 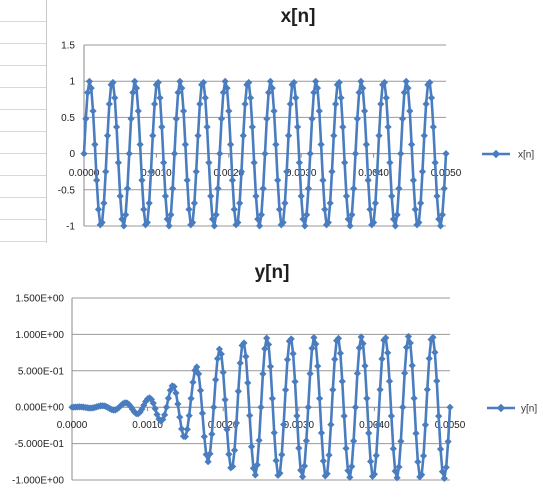 I want to click on x-tick-label: 0.0040, so click(x=374, y=425).